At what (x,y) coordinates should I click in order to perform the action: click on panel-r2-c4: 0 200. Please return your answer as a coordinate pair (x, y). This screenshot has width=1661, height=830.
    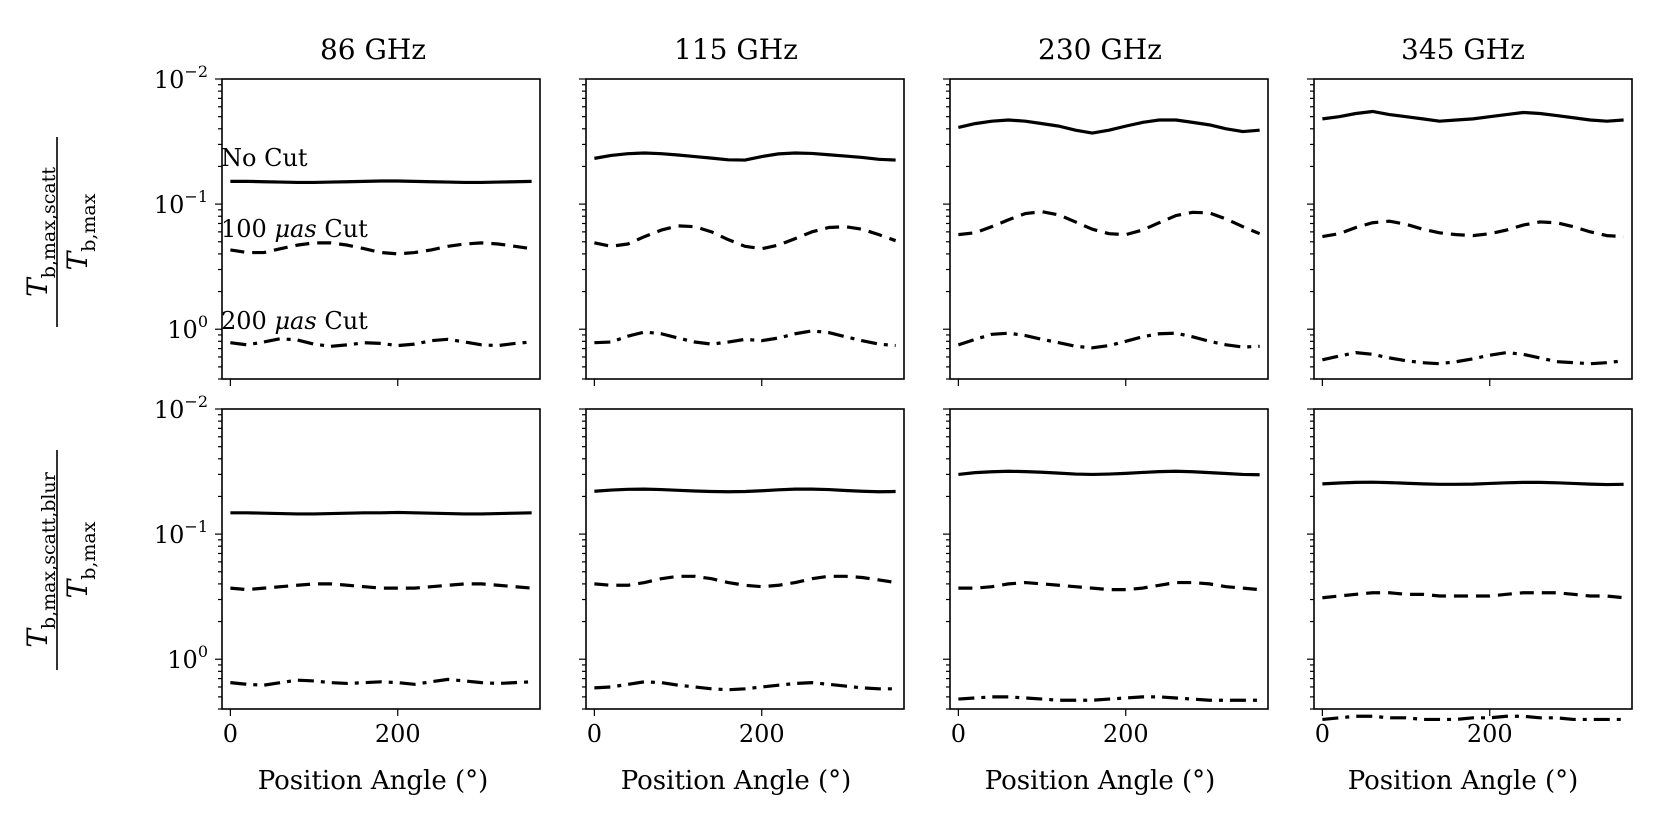
    Looking at the image, I should click on (1470, 578).